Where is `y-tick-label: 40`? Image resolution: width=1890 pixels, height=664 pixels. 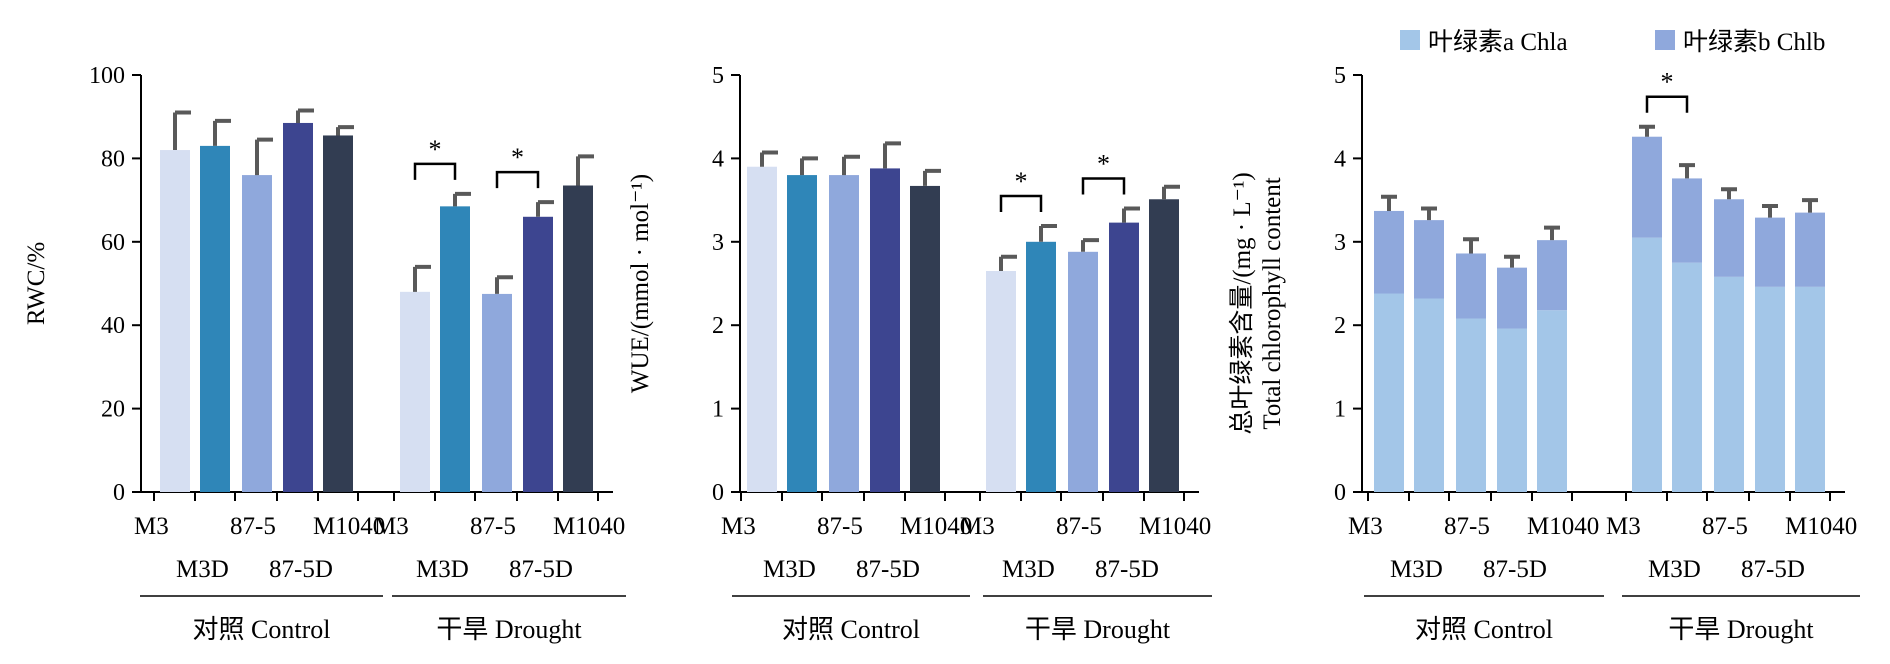
y-tick-label: 40 is located at coordinates (113, 326).